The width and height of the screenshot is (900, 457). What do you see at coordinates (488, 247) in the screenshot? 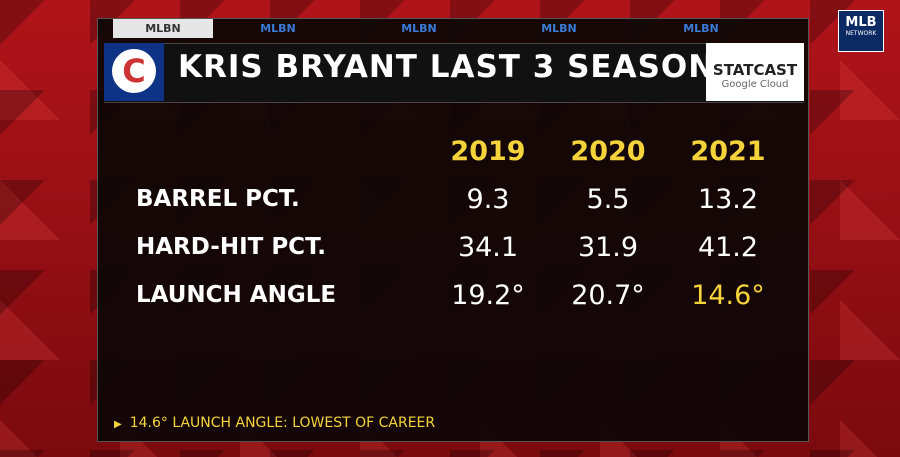
I see `cell: 34.1` at bounding box center [488, 247].